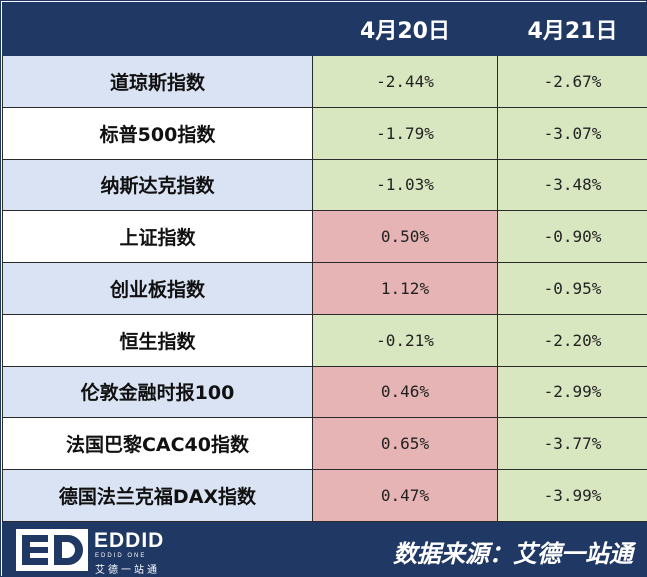  I want to click on change-cell-date-1: 0.46%, so click(405, 392).